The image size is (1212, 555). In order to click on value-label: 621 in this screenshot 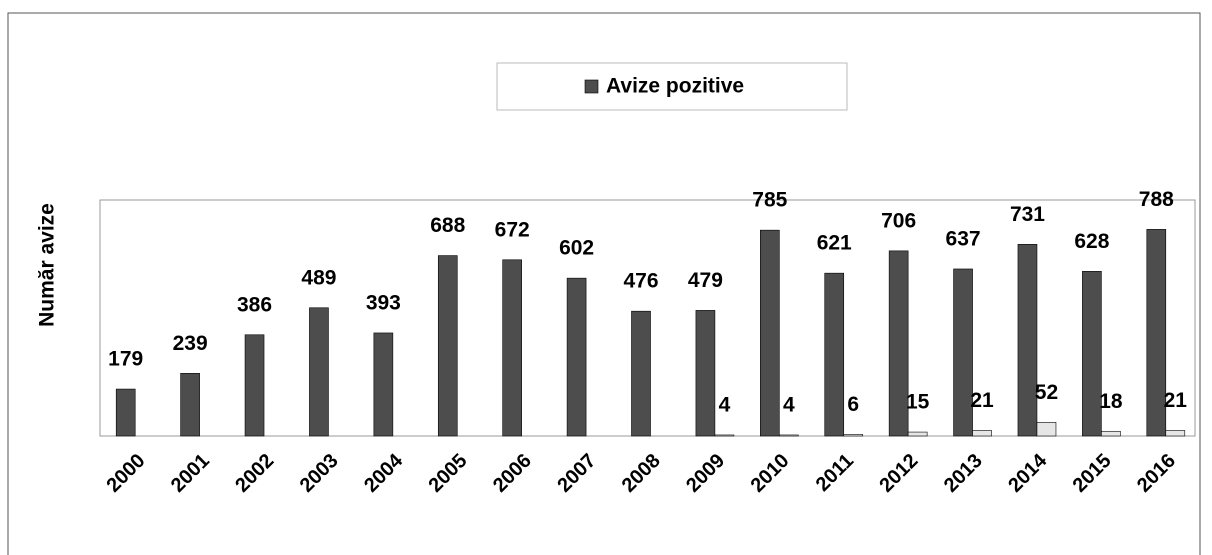, I will do `click(834, 243)`.